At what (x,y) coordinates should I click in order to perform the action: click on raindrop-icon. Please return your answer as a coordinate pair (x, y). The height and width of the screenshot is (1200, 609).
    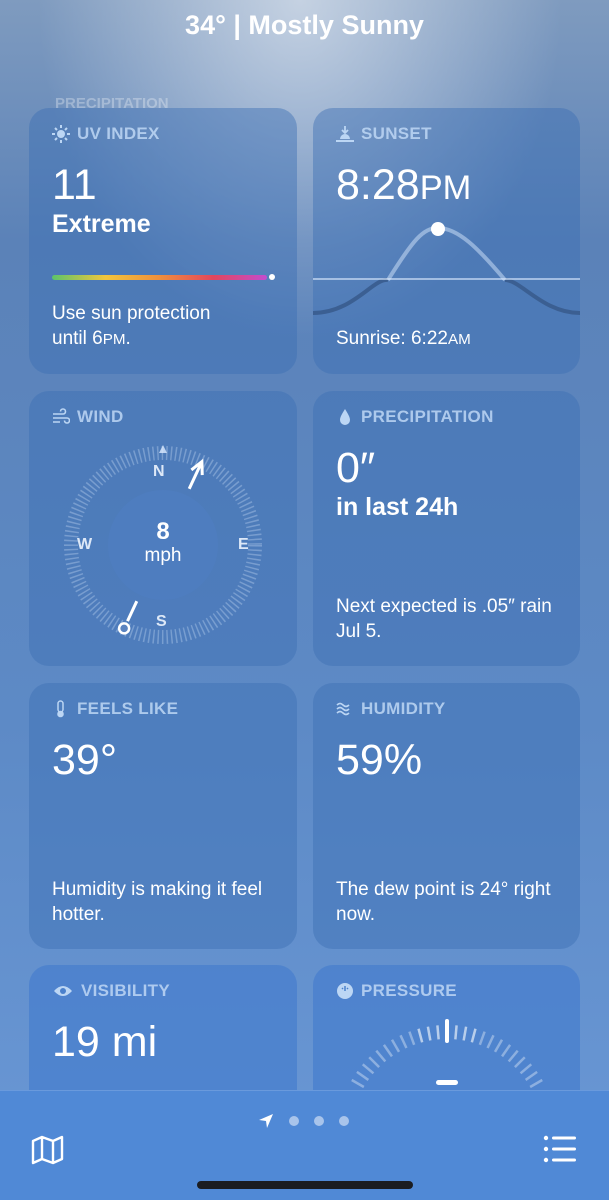
    Looking at the image, I should click on (345, 417).